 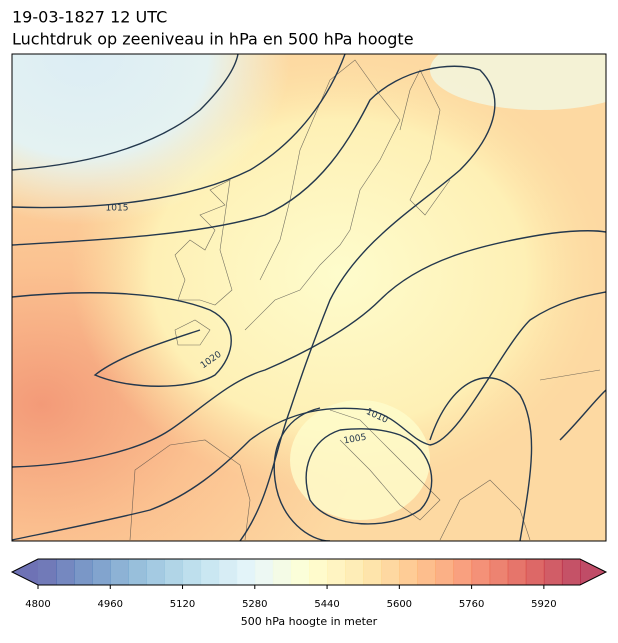 I want to click on colorbar-tick-label: 5440, so click(x=326, y=604).